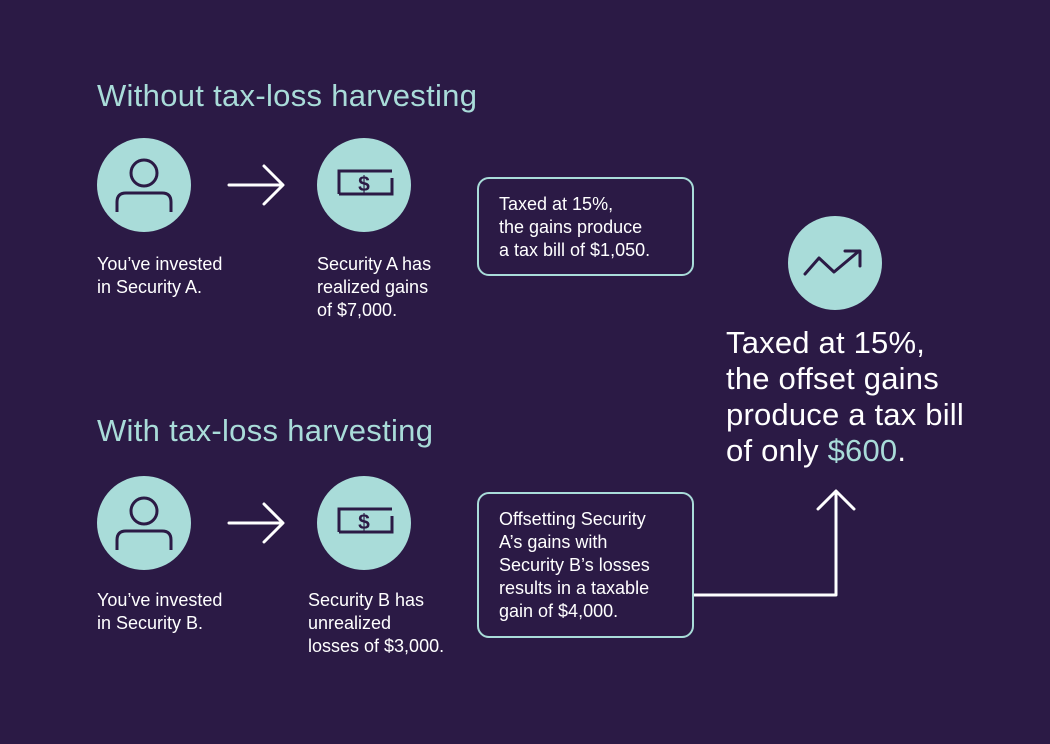 The width and height of the screenshot is (1050, 744). I want to click on investor-label-b: You’ve invested in Security B., so click(160, 611).